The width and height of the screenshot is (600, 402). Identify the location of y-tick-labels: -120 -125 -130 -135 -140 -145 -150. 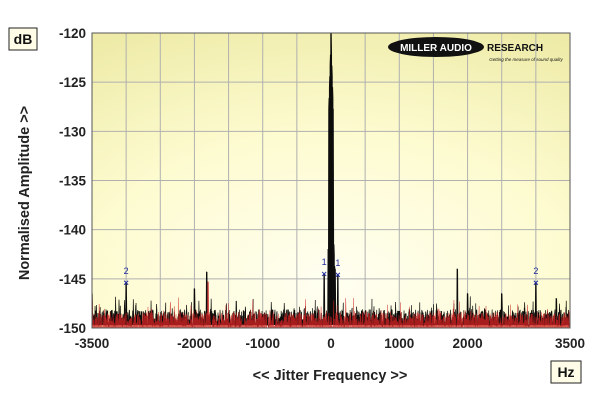
(73, 181).